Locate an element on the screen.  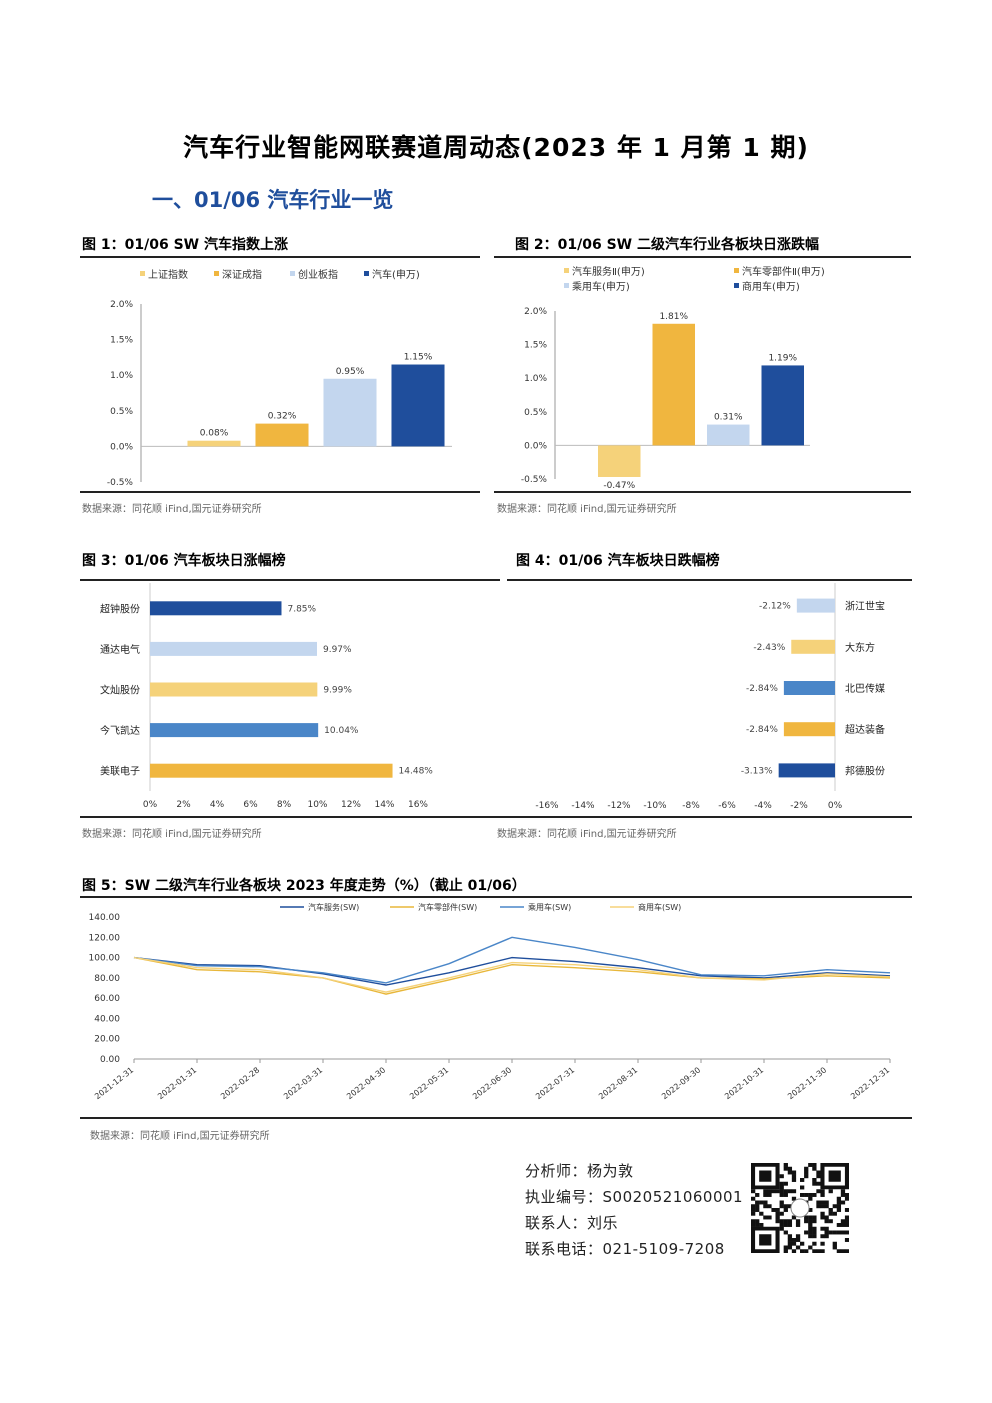
fig3-xtick-label: 2% is located at coordinates (183, 805).